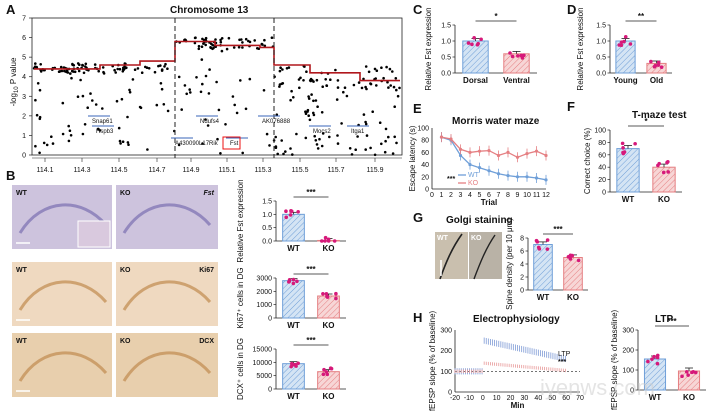  I want to click on ytick-label: 0, so click(632, 391).